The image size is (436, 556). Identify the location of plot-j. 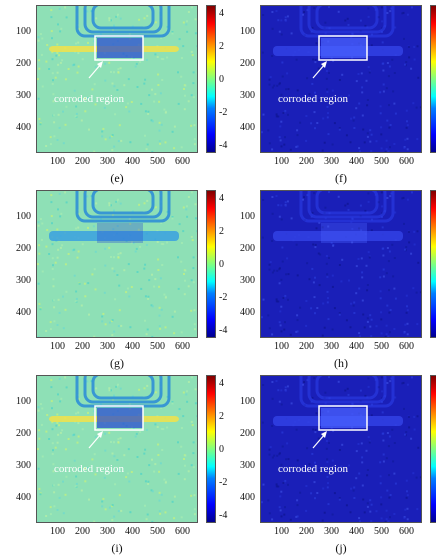
(341, 449).